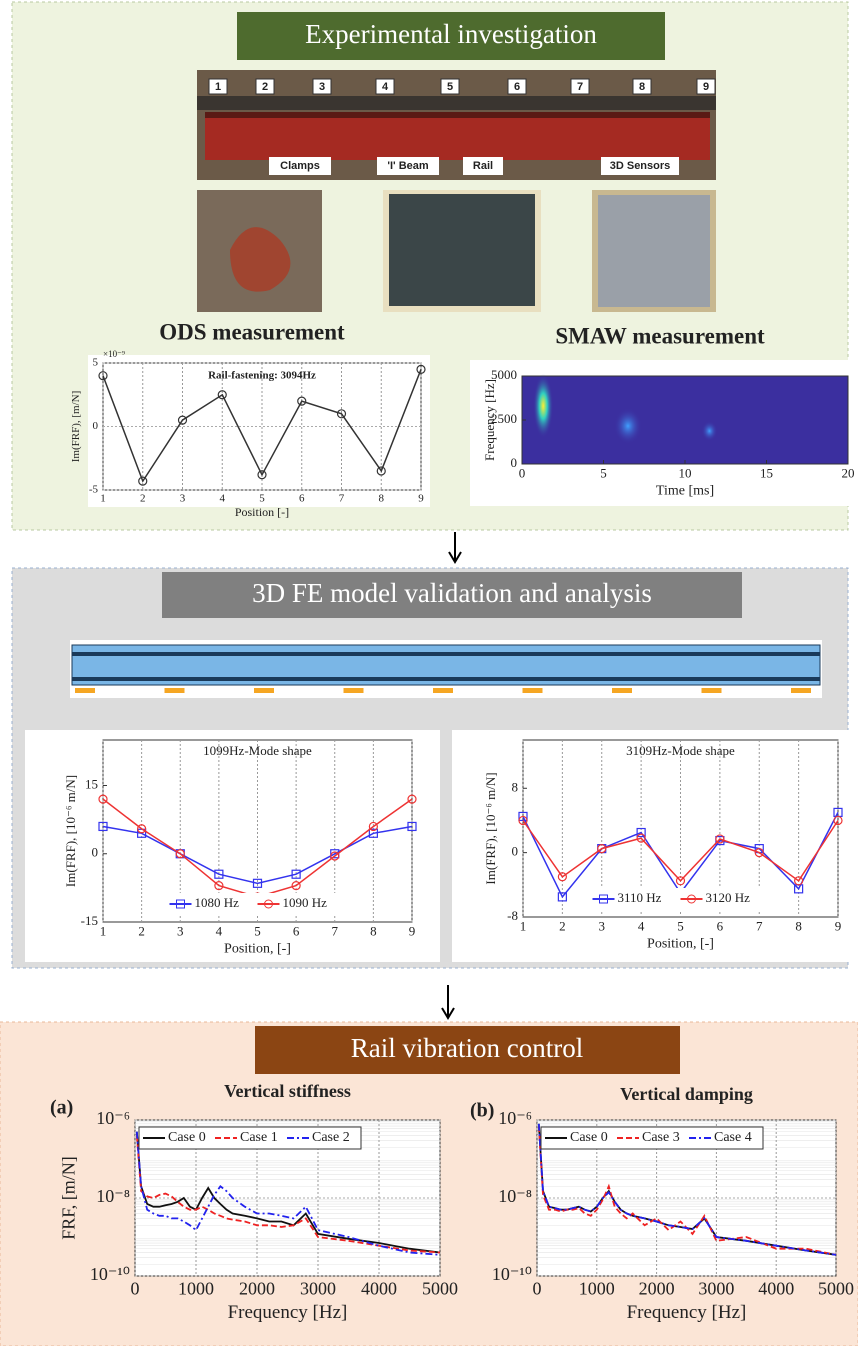 This screenshot has height=1346, width=858. Describe the element at coordinates (452, 593) in the screenshot. I see `panel-title: 3D FE model validation and analysis` at that location.